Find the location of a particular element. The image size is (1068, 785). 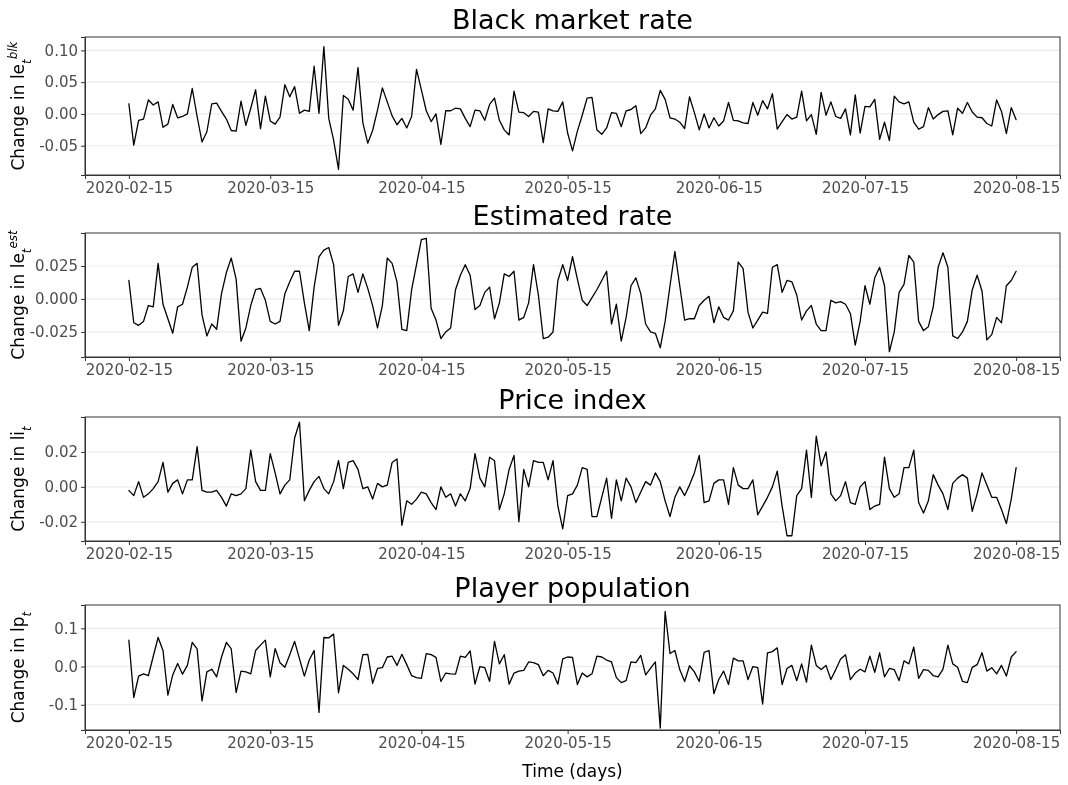

y-tick-label: -0.05 is located at coordinates (58, 146).